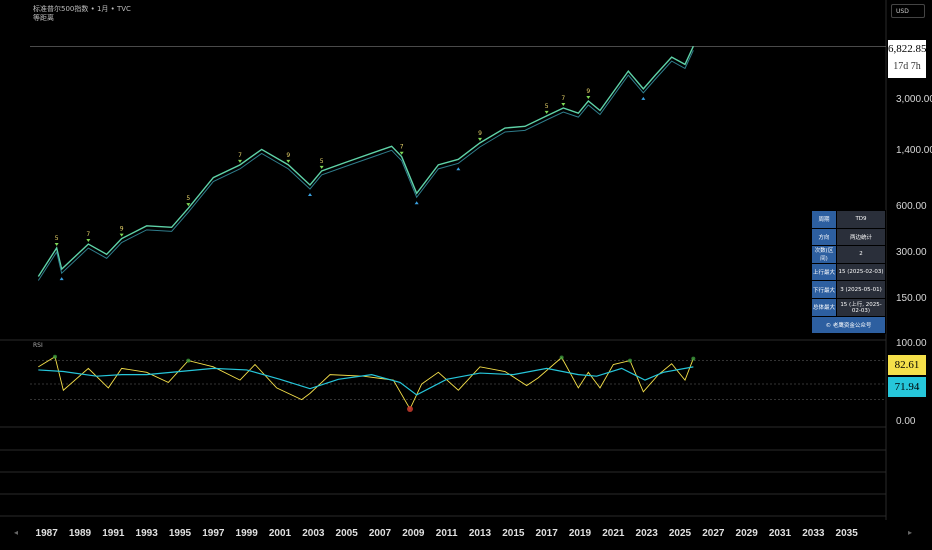 This screenshot has height=550, width=932. I want to click on stats-key: 次数(区间), so click(824, 254).